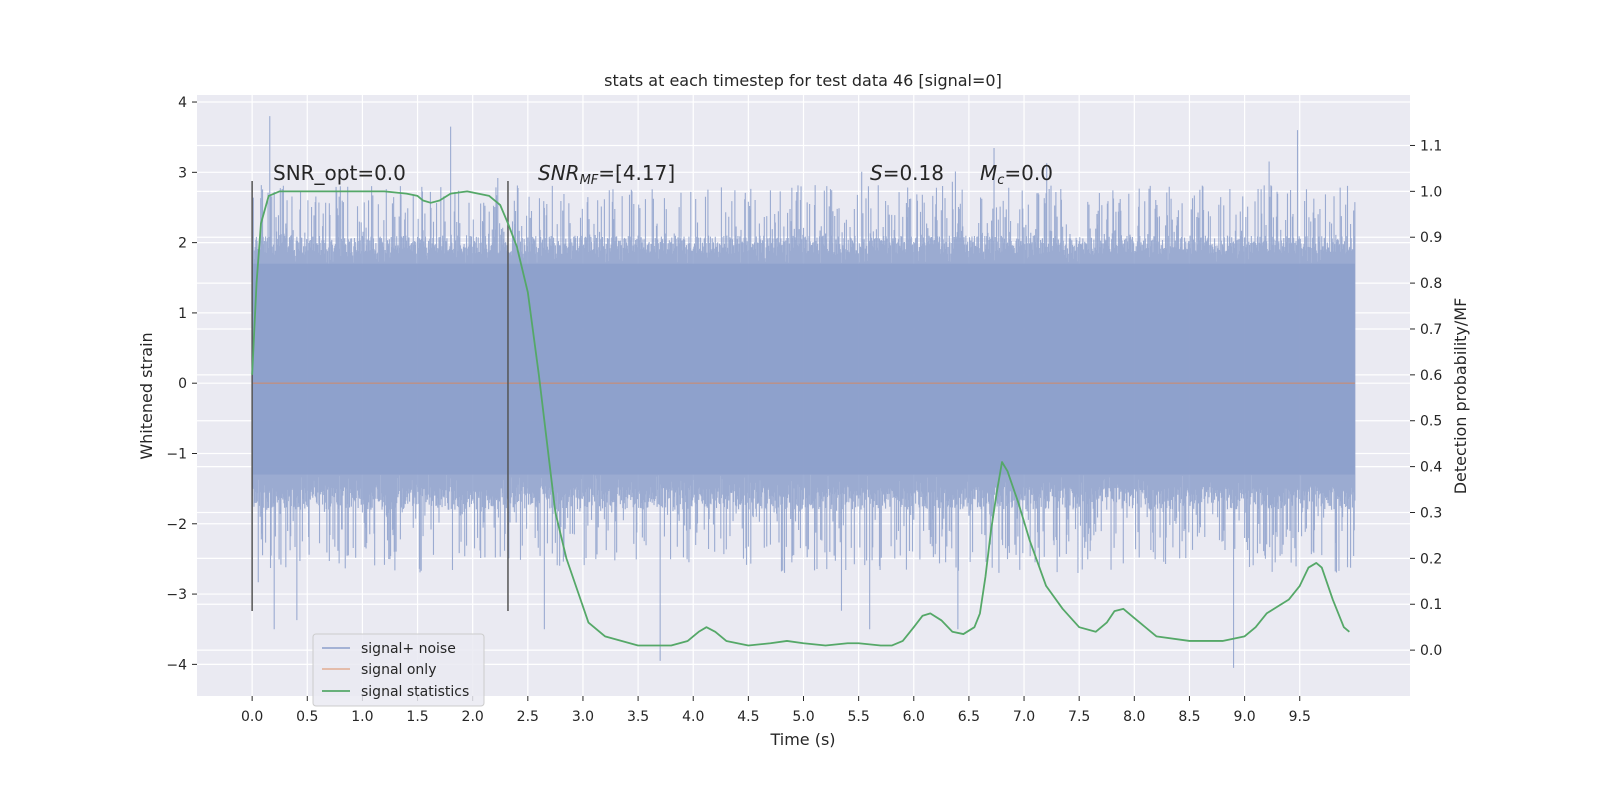 The image size is (1600, 800). I want to click on x-tick-label: 0.5, so click(307, 717).